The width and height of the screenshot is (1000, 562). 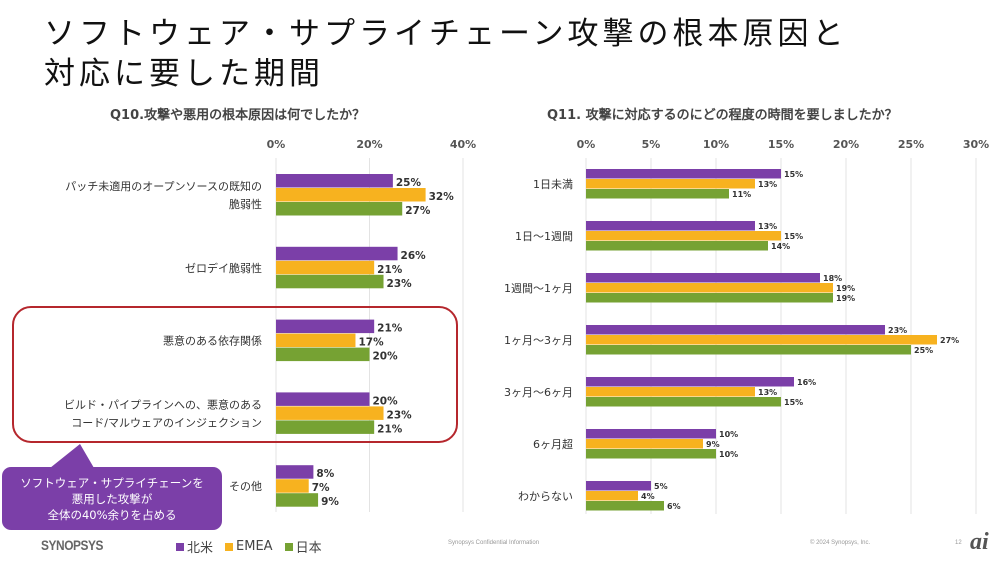 I want to click on callout-box: ソフトウェア・サプライチェーンを 悪用した攻撃が 全体の40%余りを占める, so click(x=112, y=498).